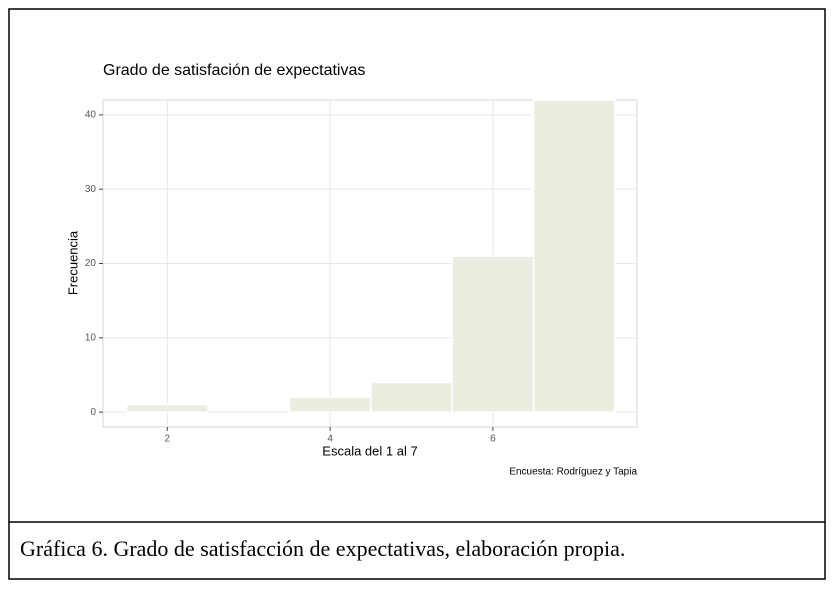  I want to click on source-note: Encuesta: Rodríguez y Tapia, so click(573, 472).